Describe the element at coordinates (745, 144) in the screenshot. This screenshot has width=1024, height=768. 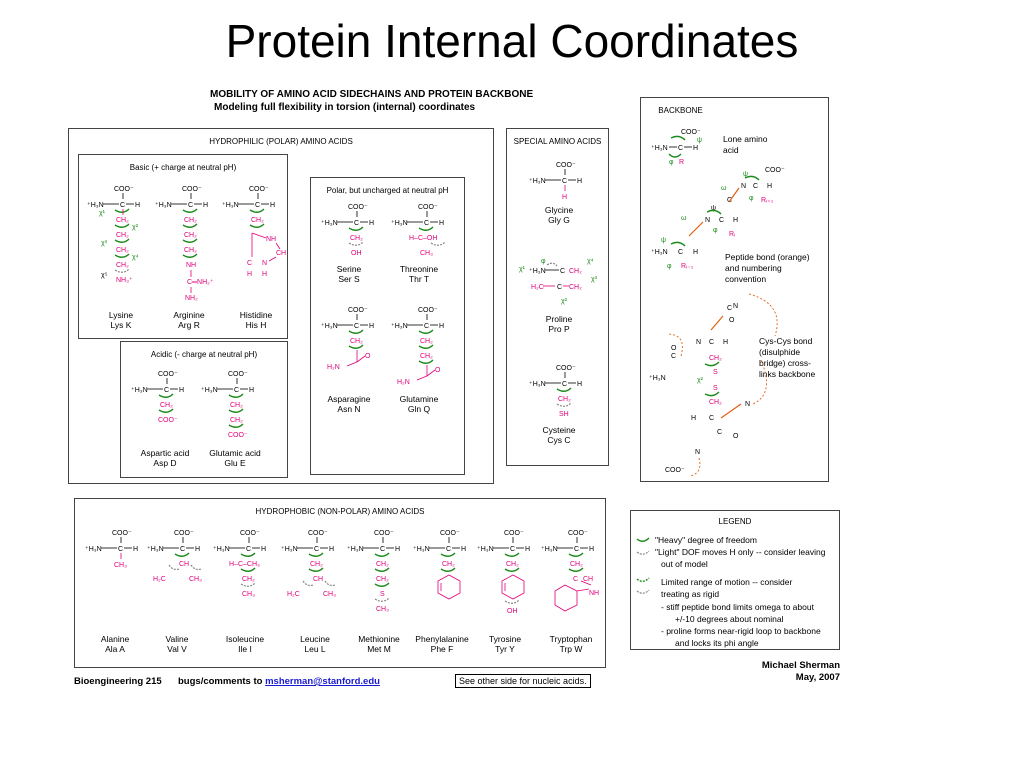
I see `lone-amino-note: Lone amino acid` at that location.